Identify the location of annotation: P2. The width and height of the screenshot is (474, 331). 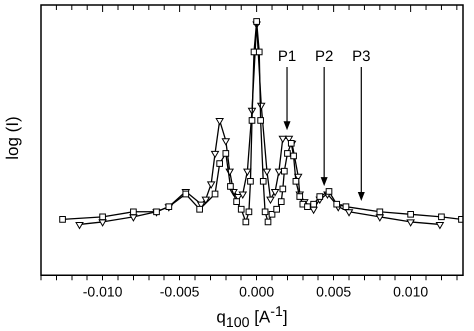
(324, 56).